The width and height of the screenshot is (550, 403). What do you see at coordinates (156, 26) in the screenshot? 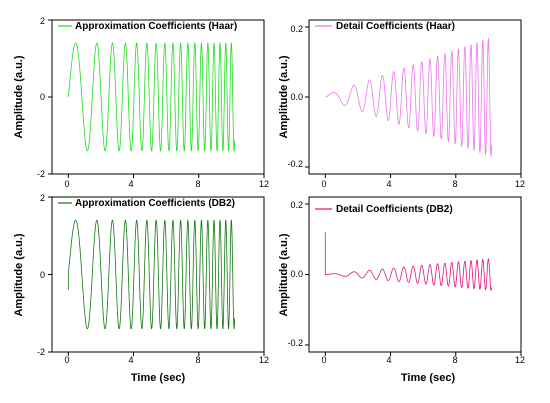
I see `legend-approx-haar: Approximation Coefficients (Haar)` at bounding box center [156, 26].